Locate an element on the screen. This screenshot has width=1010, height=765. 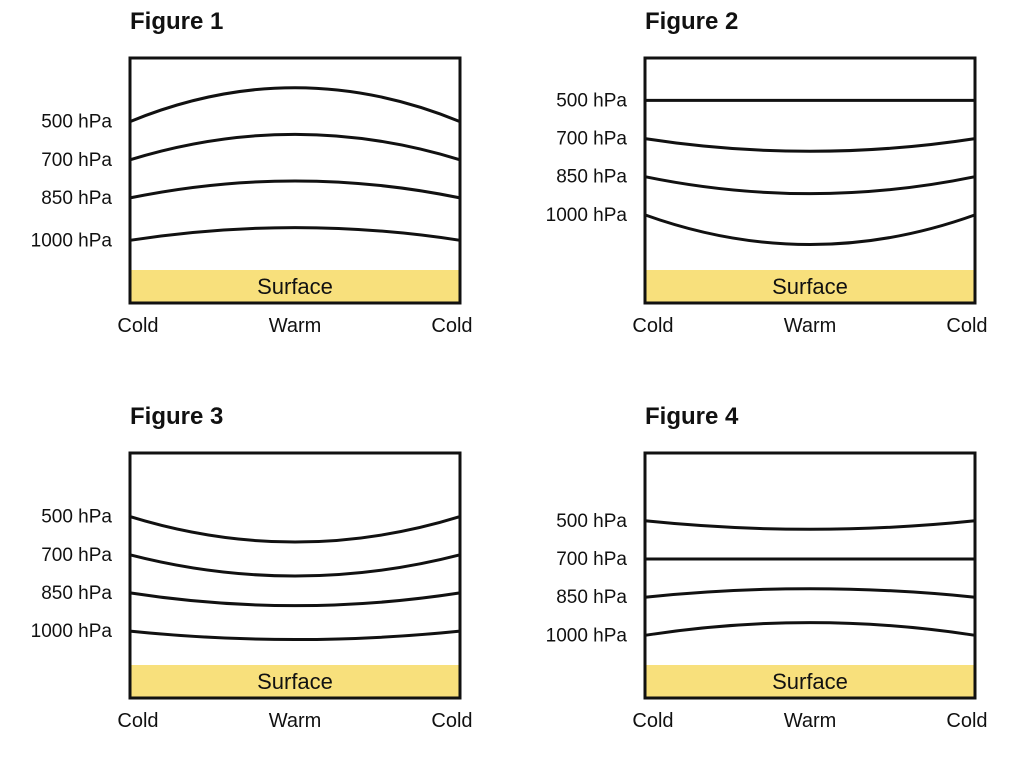
figure-title: Figure 1 is located at coordinates (177, 21).